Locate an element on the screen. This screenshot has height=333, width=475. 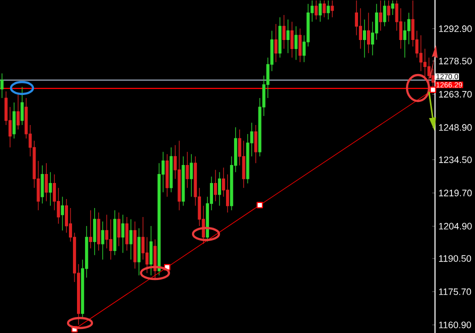
y-tick-label: 1190.50 is located at coordinates (455, 258).